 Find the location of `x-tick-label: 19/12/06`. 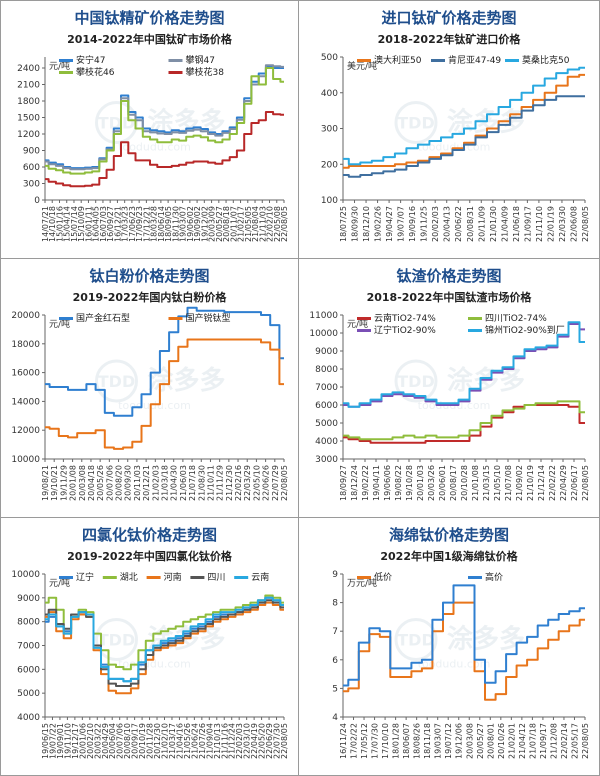

x-tick-label: 19/12/06 is located at coordinates (459, 741).